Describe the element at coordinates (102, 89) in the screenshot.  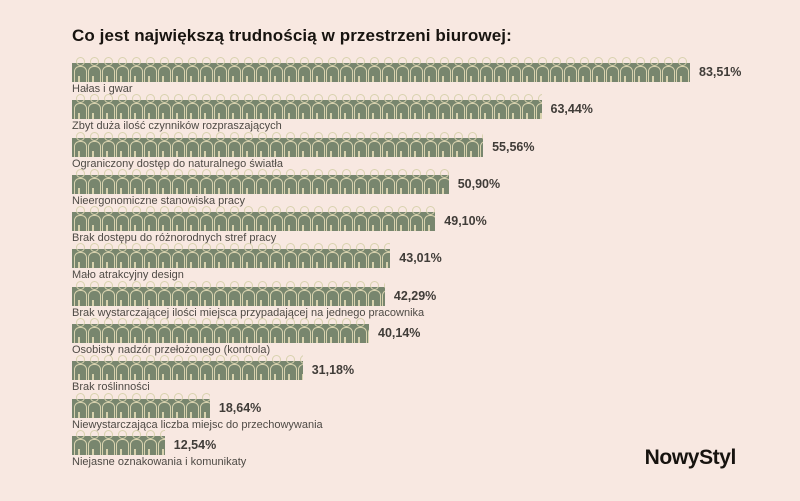
I see `bar-category-label: Hałas i gwar` at that location.